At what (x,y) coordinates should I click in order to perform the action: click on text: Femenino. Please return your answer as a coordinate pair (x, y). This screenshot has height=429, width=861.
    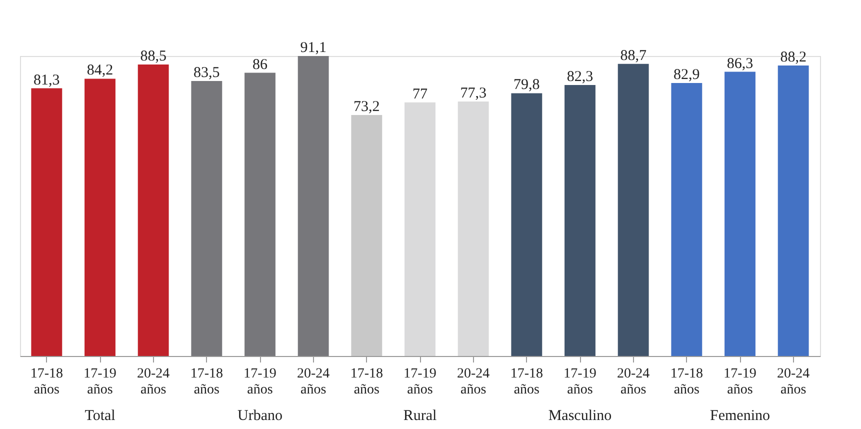
    Looking at the image, I should click on (740, 416).